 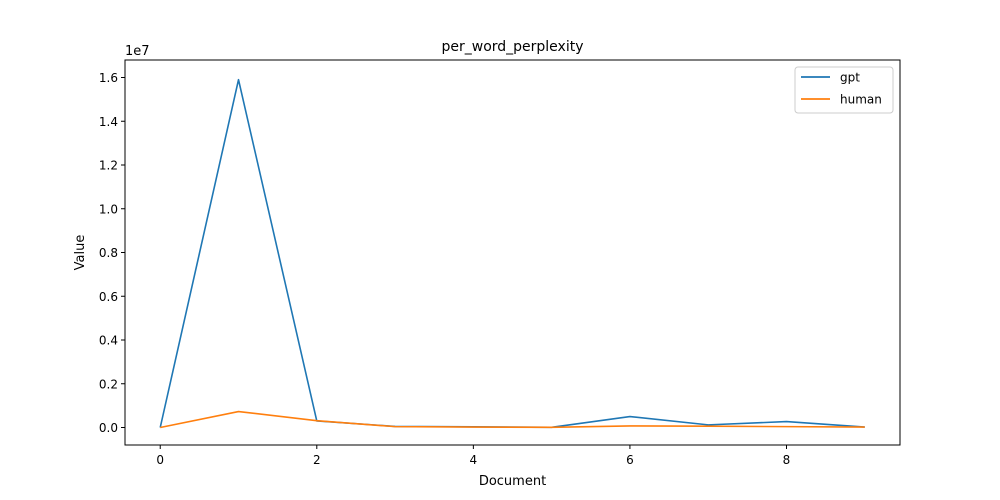 I want to click on y-tick-label: 0.4, so click(x=108, y=341).